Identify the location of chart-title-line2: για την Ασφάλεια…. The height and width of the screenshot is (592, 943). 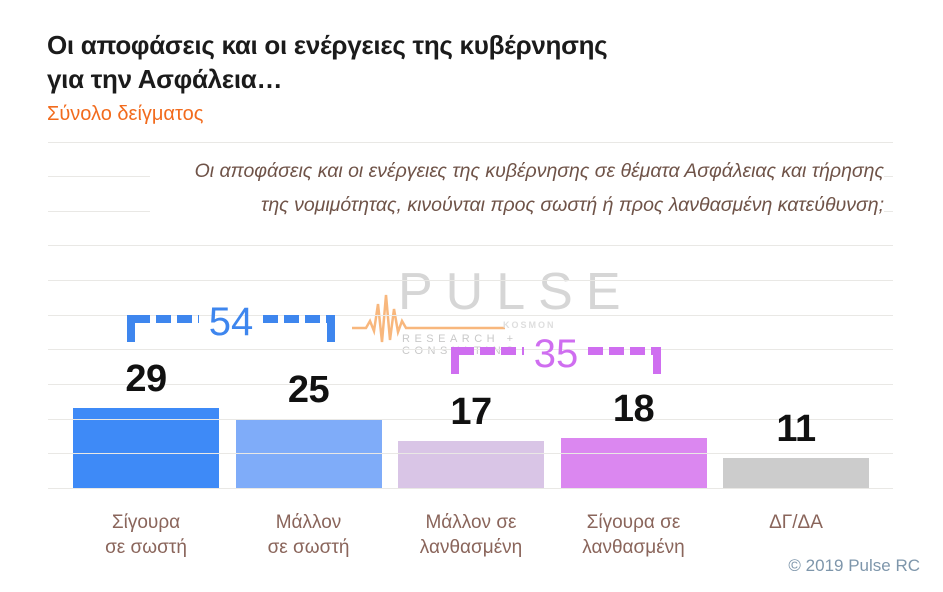
(165, 79).